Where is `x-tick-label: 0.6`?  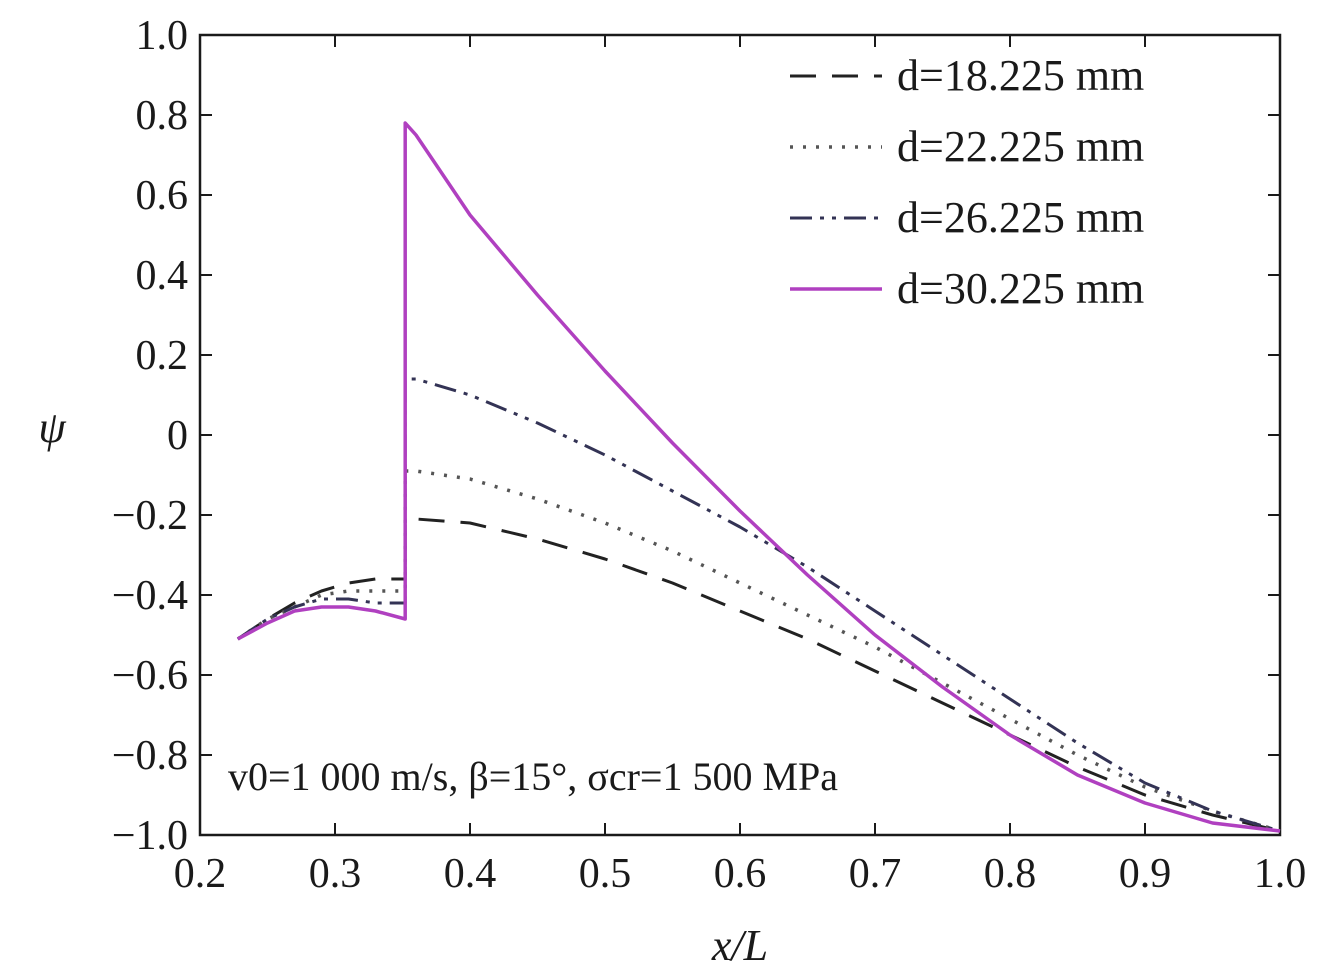
x-tick-label: 0.6 is located at coordinates (740, 874).